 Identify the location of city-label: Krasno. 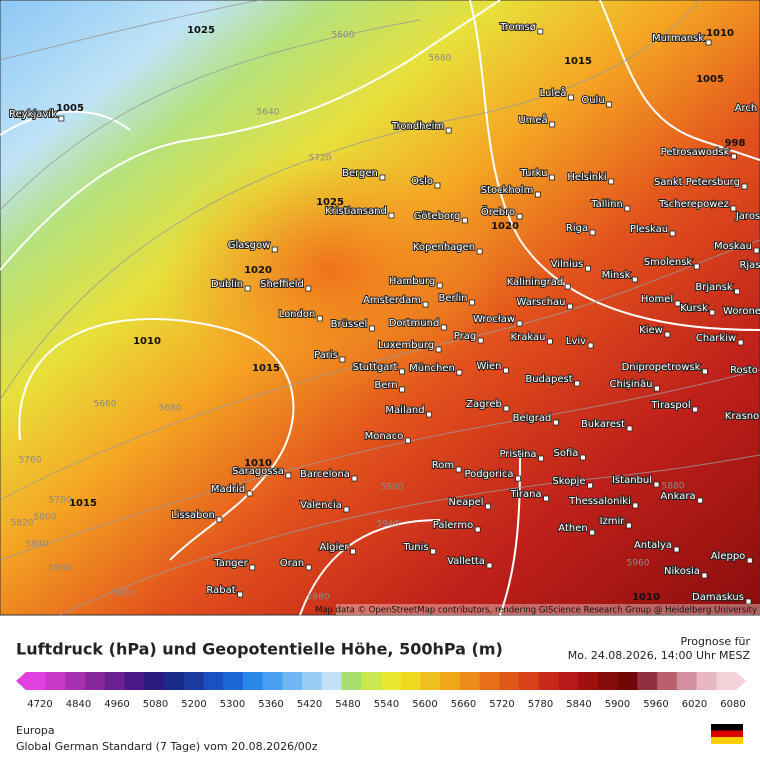
(742, 416).